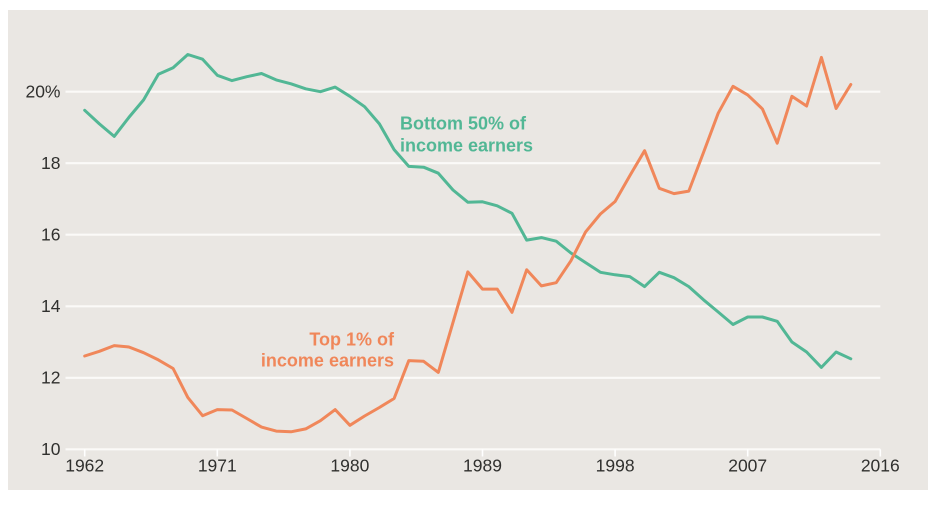 Image resolution: width=936 pixels, height=505 pixels. What do you see at coordinates (349, 466) in the screenshot?
I see `svg-text: 1980` at bounding box center [349, 466].